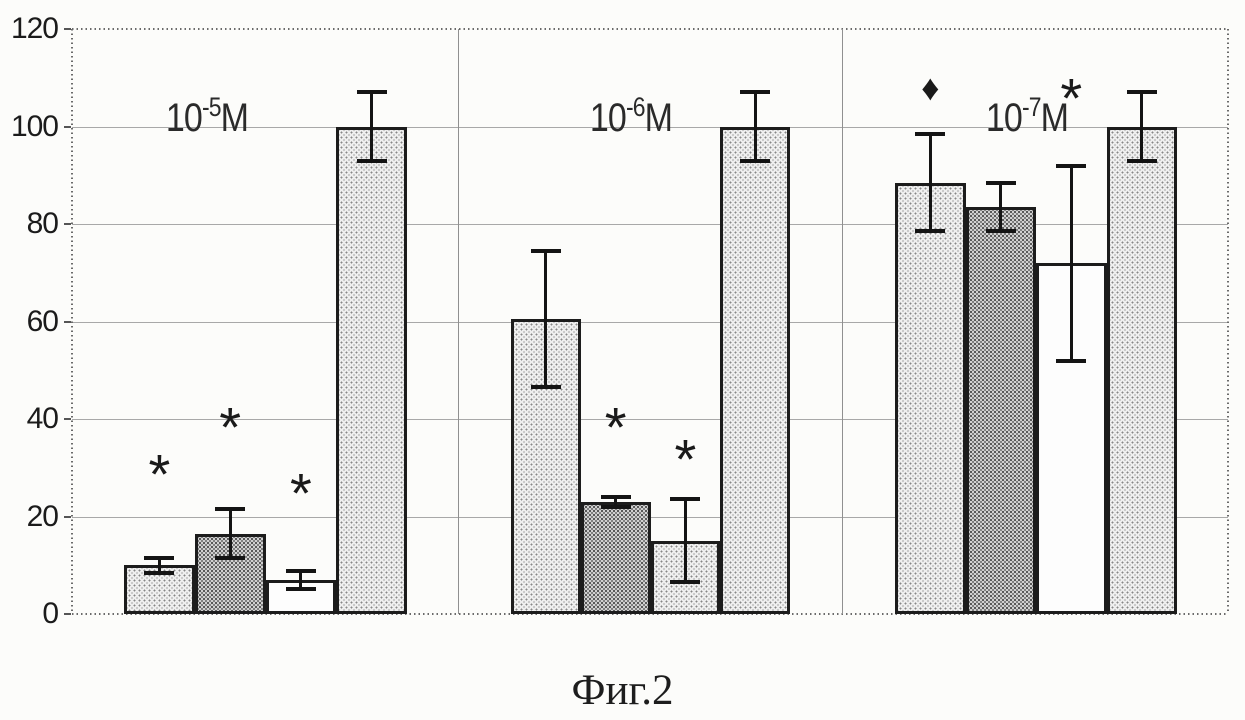 This screenshot has height=720, width=1245. Describe the element at coordinates (34, 126) in the screenshot. I see `y-axis-tick-label: 100` at that location.